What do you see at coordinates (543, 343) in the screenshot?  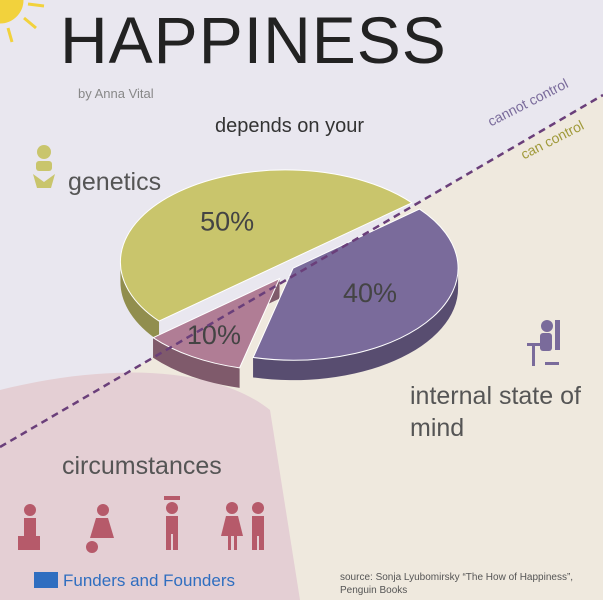 I see `desk-icon` at bounding box center [543, 343].